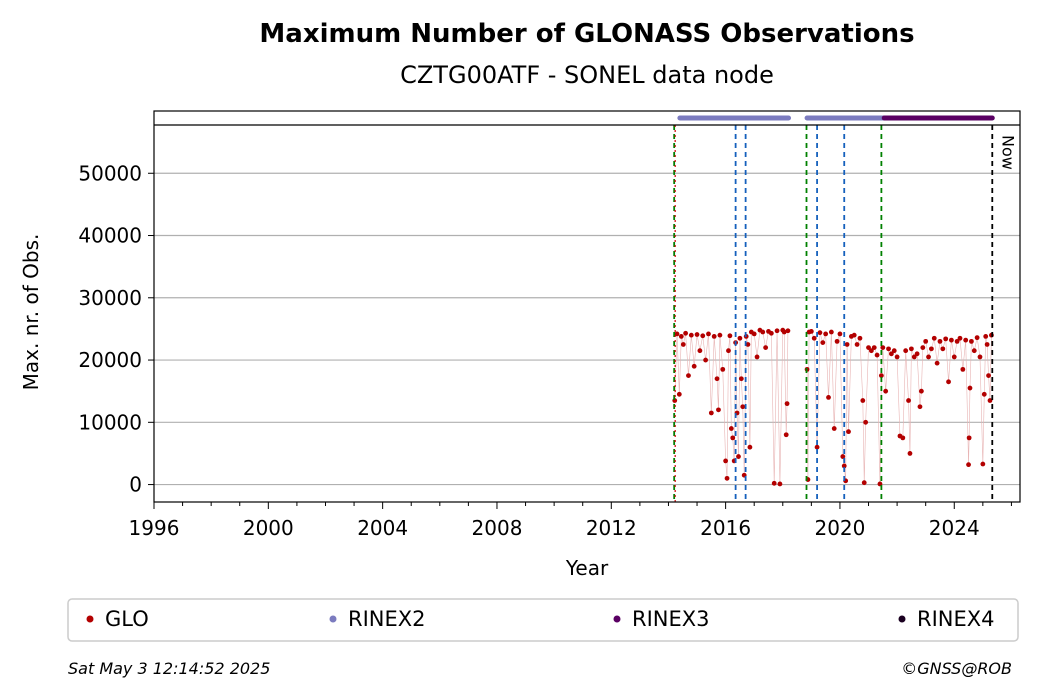 The image size is (1040, 699). What do you see at coordinates (611, 528) in the screenshot?
I see `x-tick-label: 2012` at bounding box center [611, 528].